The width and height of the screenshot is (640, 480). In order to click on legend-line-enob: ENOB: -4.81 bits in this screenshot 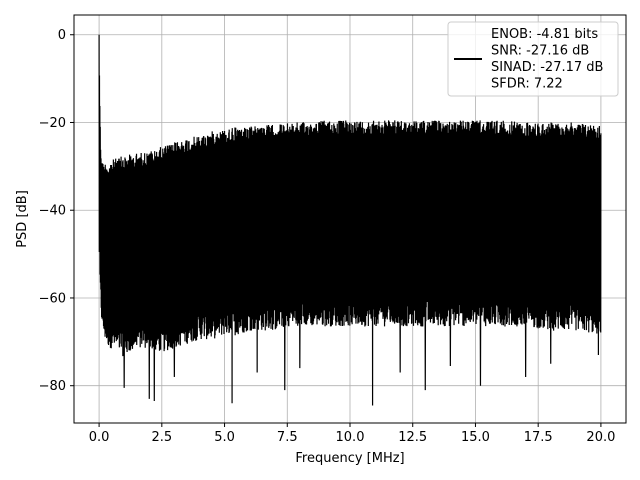, I will do `click(544, 34)`.